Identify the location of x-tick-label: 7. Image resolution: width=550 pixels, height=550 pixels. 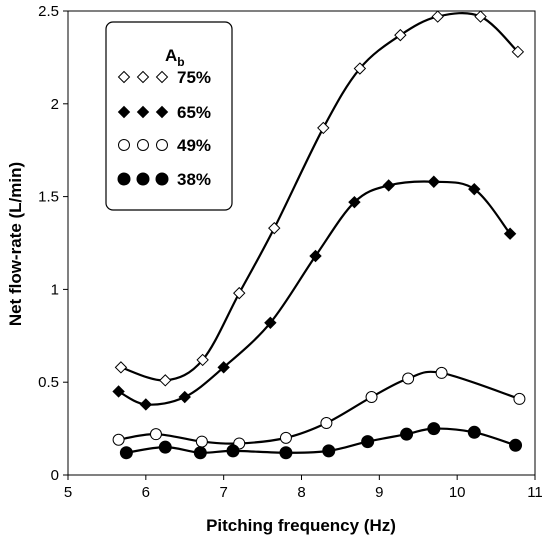
(223, 492).